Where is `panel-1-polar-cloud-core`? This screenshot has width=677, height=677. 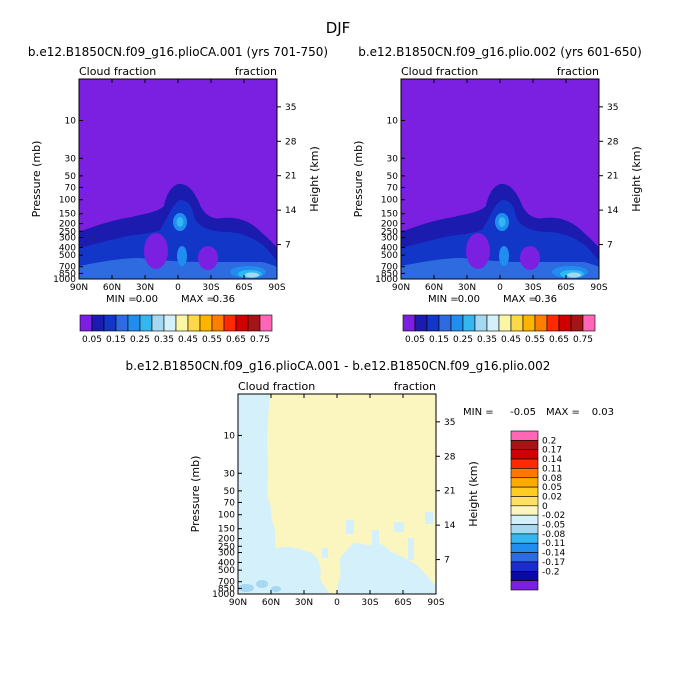 panel-1-polar-cloud-core is located at coordinates (252, 275).